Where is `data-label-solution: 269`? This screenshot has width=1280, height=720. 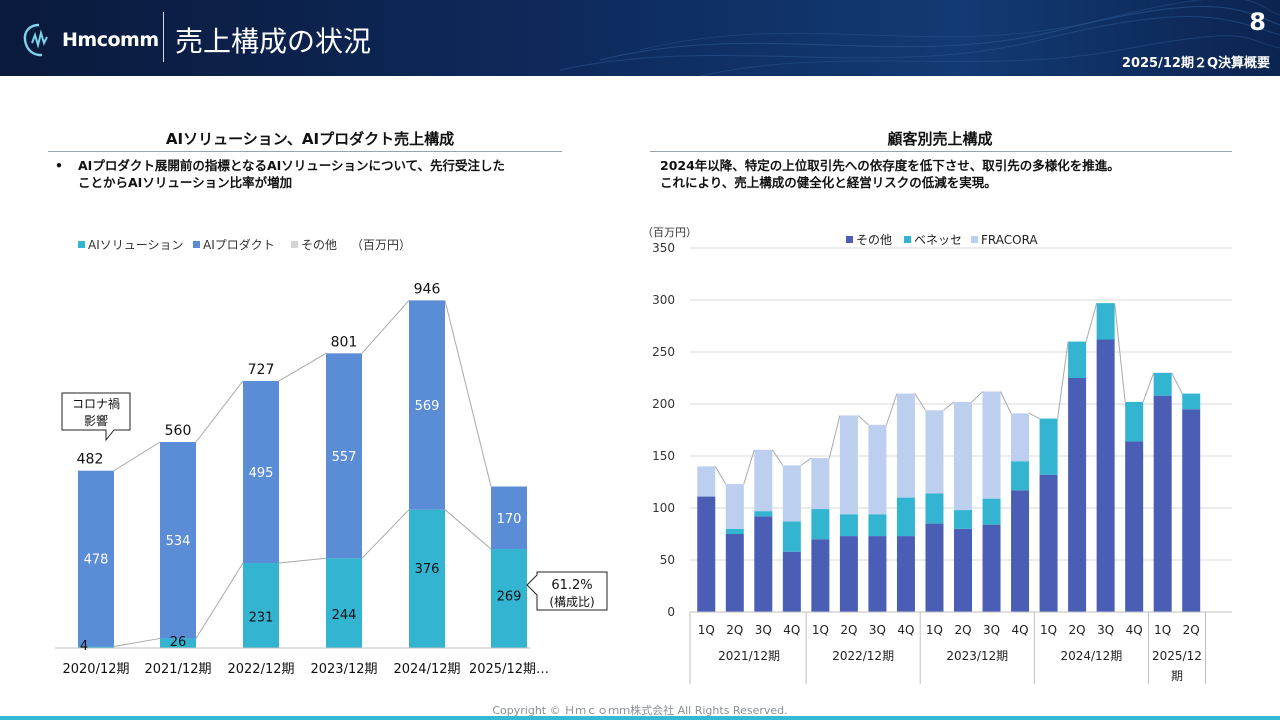
data-label-solution: 269 is located at coordinates (509, 597).